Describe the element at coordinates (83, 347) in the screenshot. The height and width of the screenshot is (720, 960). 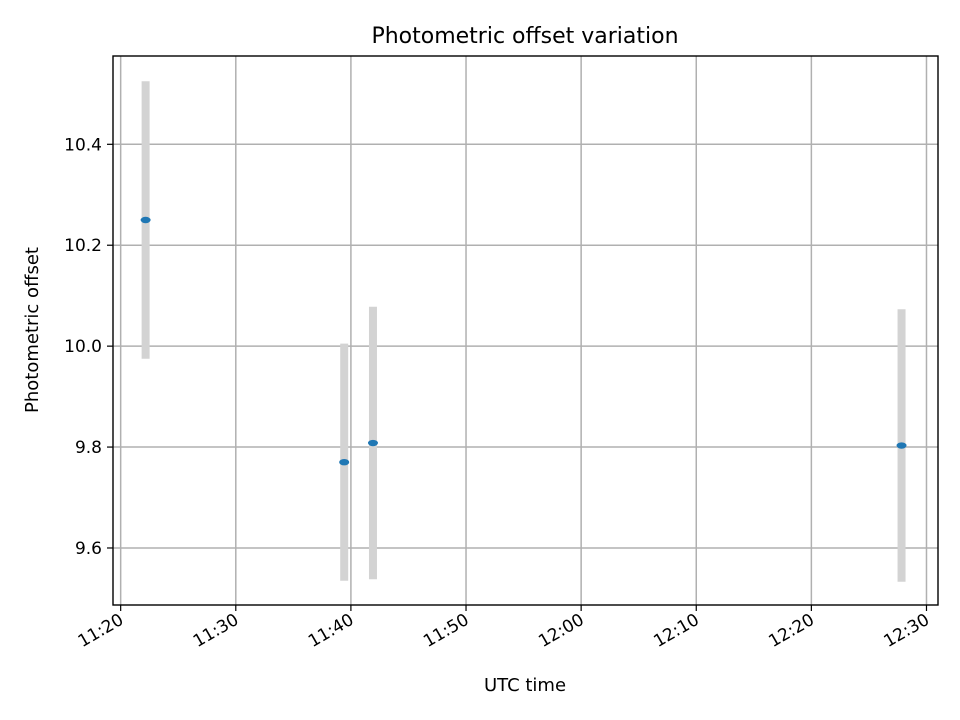
I see `y-tick-label: 10.0` at that location.